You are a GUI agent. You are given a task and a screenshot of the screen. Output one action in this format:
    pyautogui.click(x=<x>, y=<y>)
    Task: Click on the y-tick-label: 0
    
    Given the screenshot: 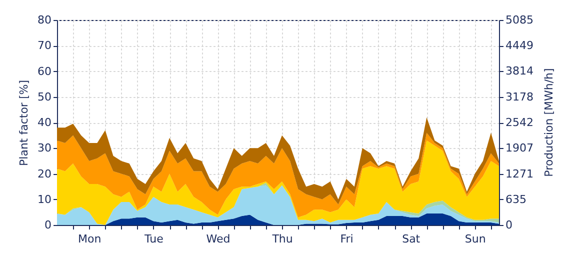 What is the action you would take?
    pyautogui.click(x=48, y=225)
    